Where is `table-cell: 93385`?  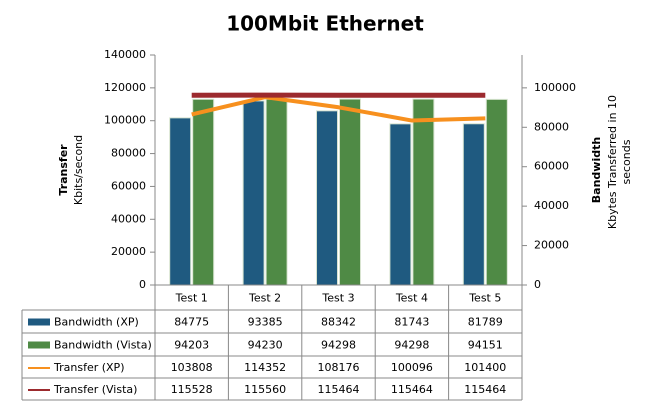
table-cell: 93385 is located at coordinates (265, 322).